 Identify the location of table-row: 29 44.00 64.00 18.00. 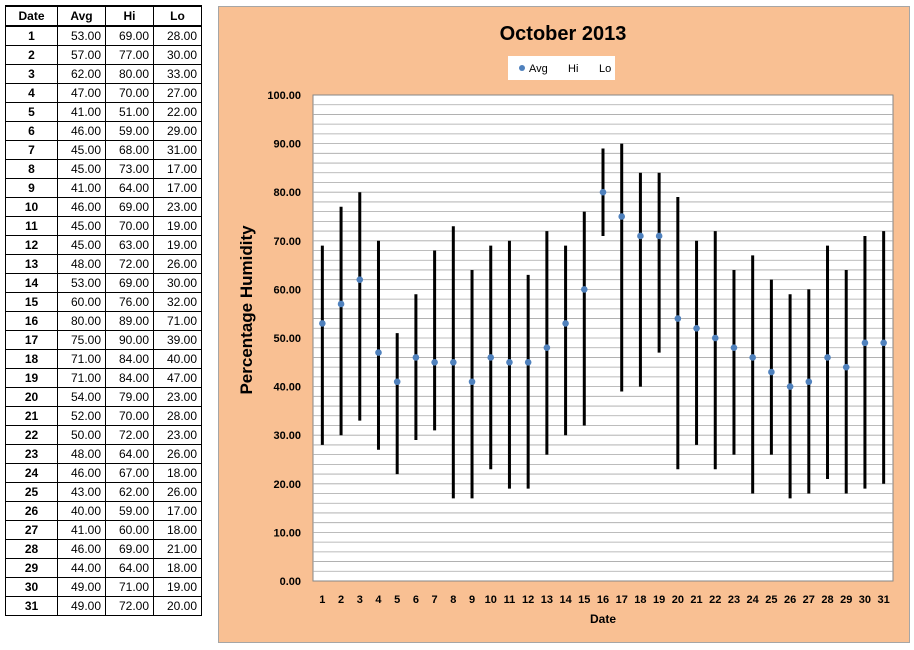
(103, 568).